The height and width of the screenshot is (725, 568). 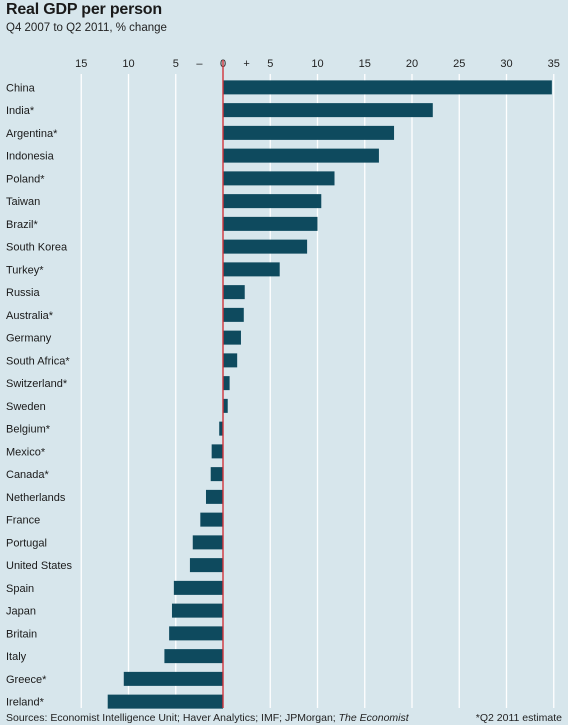 What do you see at coordinates (25, 179) in the screenshot?
I see `category-label: Poland*` at bounding box center [25, 179].